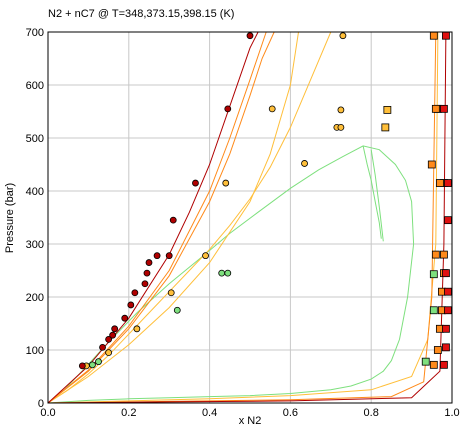 Image resolution: width=462 pixels, height=432 pixels. Describe the element at coordinates (141, 14) in the screenshot. I see `chart-title: N2 + nC7 @ T=348,373.15,398.15 (K)` at that location.